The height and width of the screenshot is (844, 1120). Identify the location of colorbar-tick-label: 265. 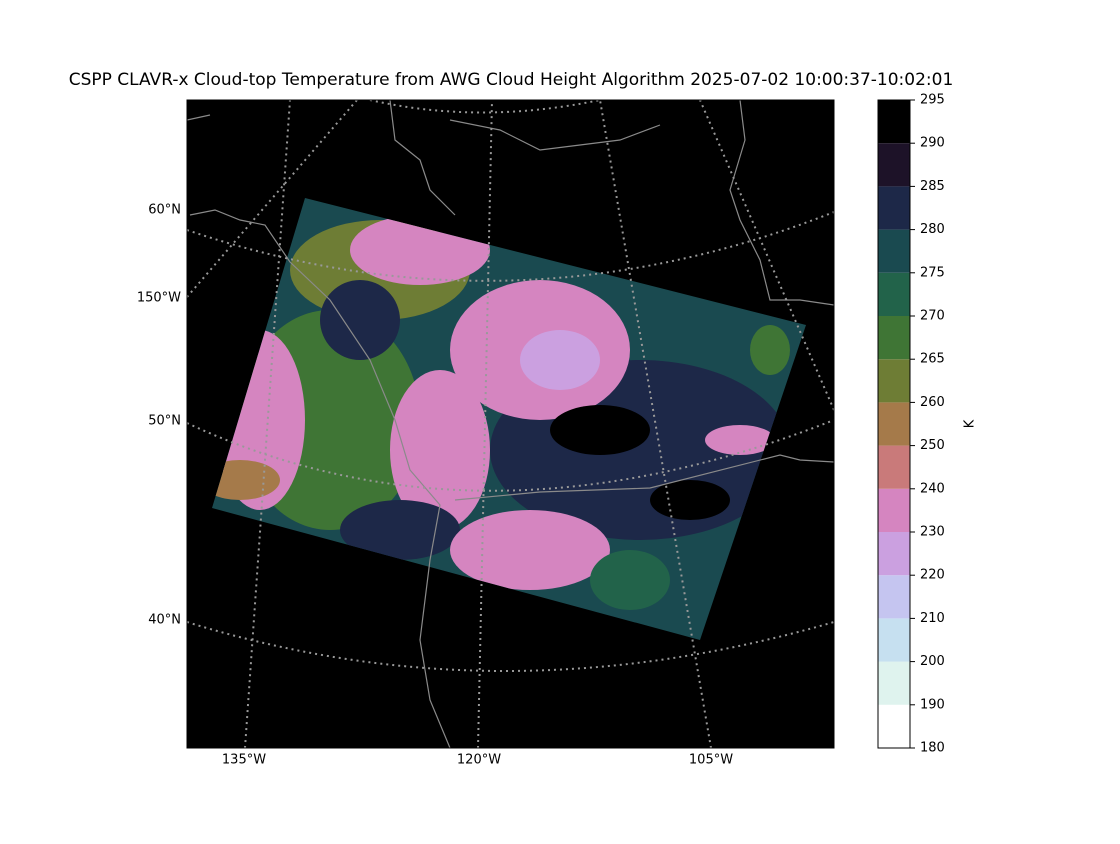
(932, 359).